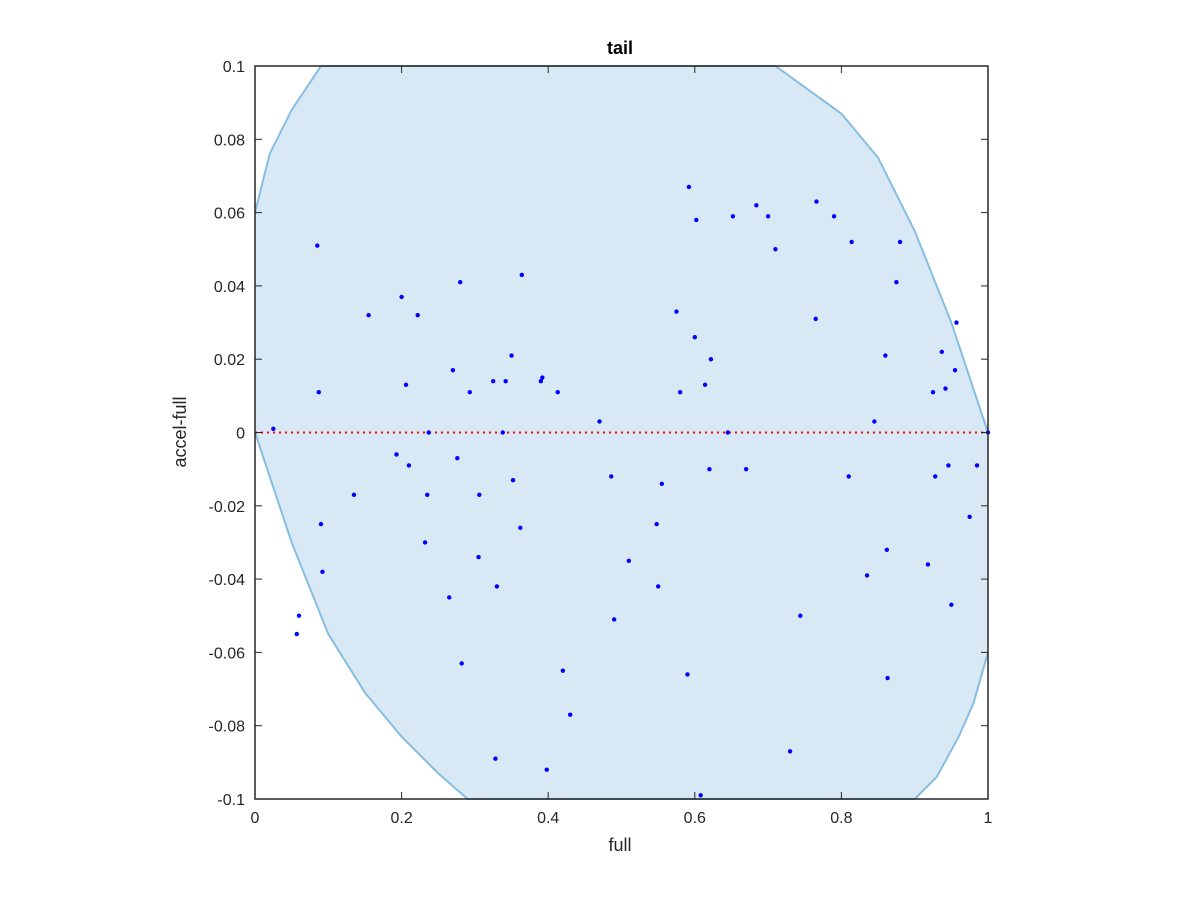 Image resolution: width=1200 pixels, height=900 pixels. What do you see at coordinates (548, 818) in the screenshot?
I see `x-tick-label: 0.4` at bounding box center [548, 818].